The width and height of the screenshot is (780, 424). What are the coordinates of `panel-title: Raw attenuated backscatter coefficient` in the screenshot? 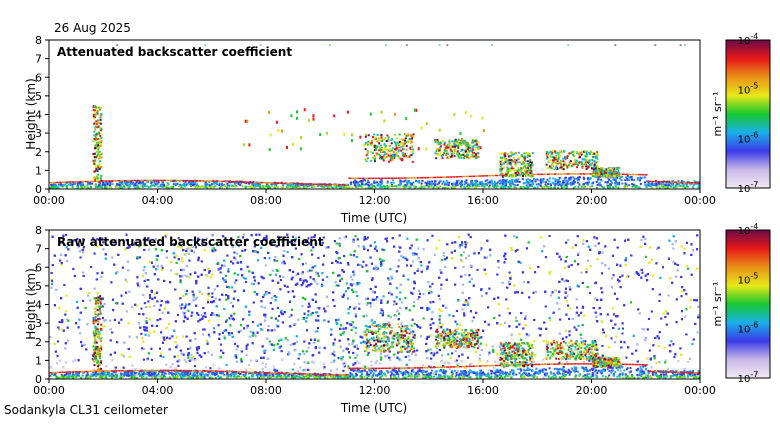 It's located at (190, 242).